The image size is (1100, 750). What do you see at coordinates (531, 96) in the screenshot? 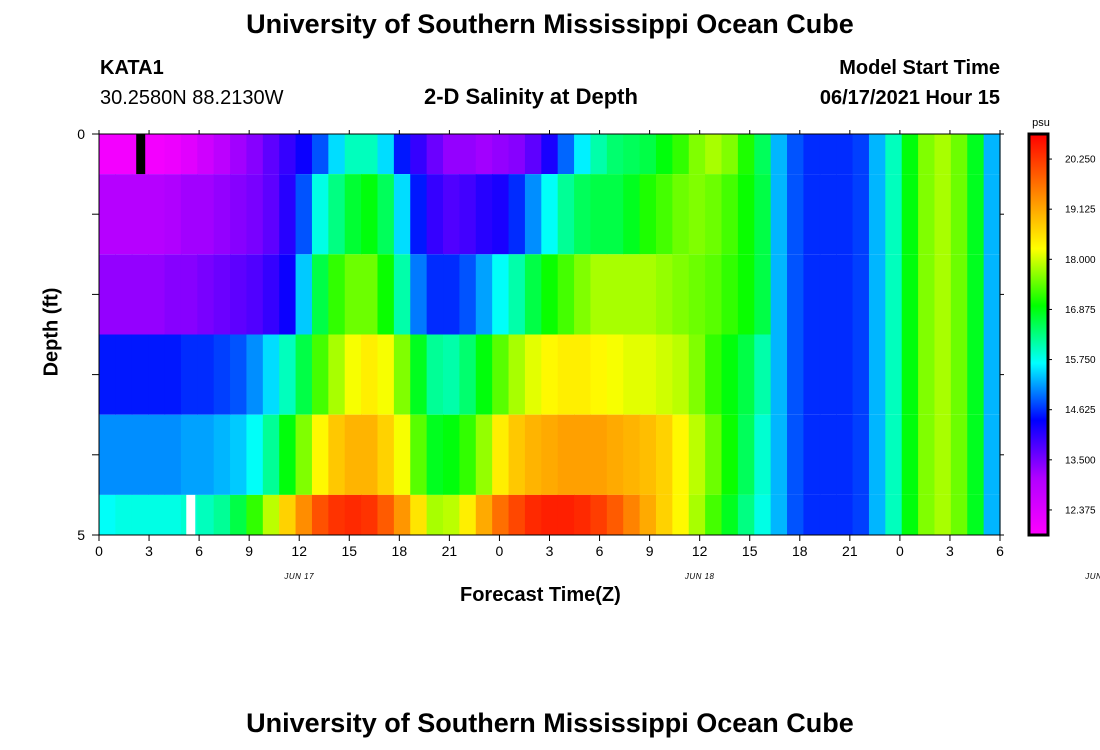
I see `chart-title: 2-D Salinity at Depth` at bounding box center [531, 96].